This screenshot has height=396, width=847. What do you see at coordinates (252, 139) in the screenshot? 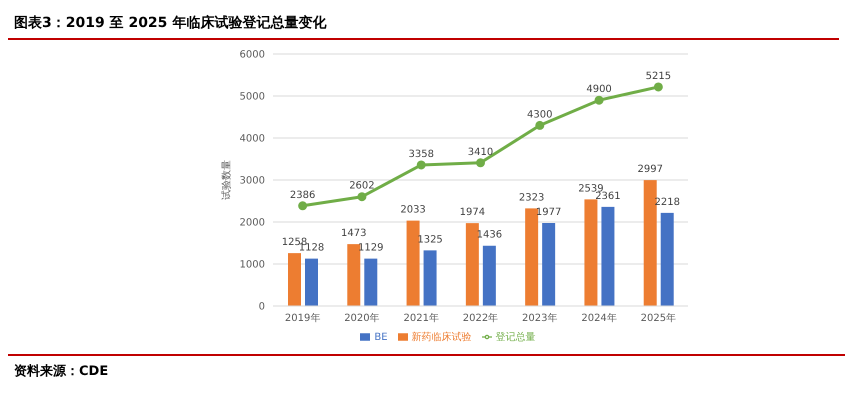
I see `y-tick-label: 4000` at bounding box center [252, 139].